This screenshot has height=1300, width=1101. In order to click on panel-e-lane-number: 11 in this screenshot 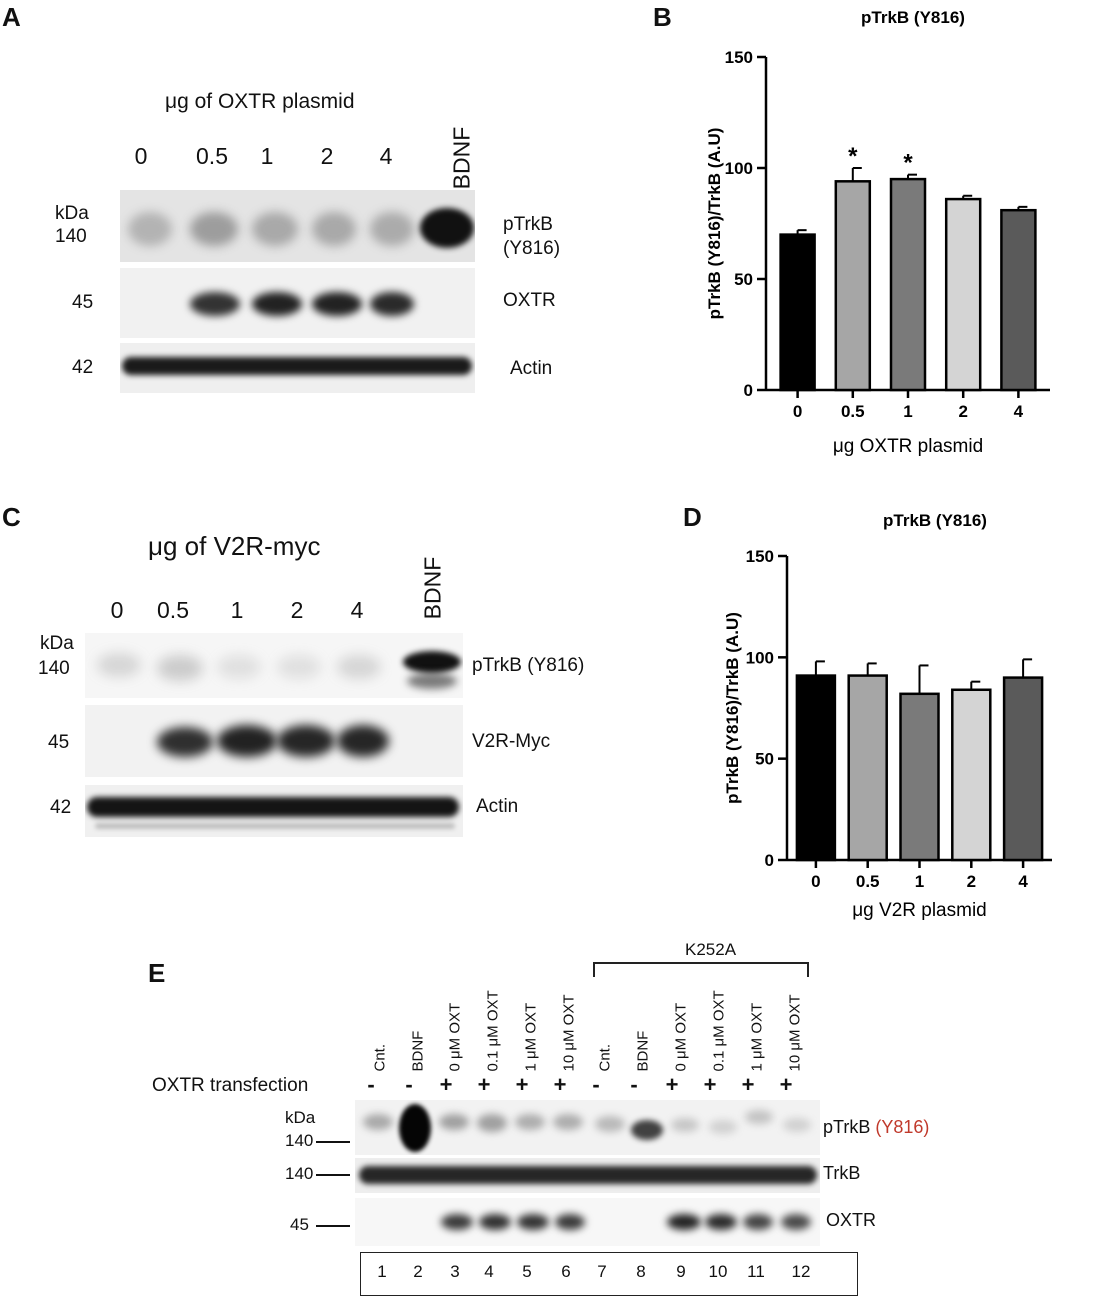, I will do `click(756, 1271)`.